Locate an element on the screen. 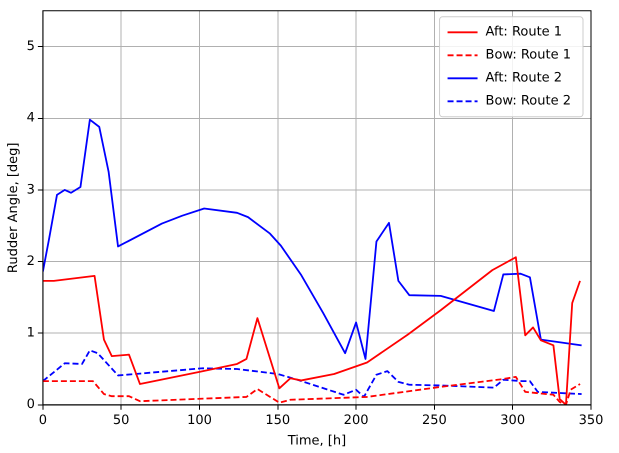 The height and width of the screenshot is (453, 619). x-tick-label: 300 is located at coordinates (513, 420).